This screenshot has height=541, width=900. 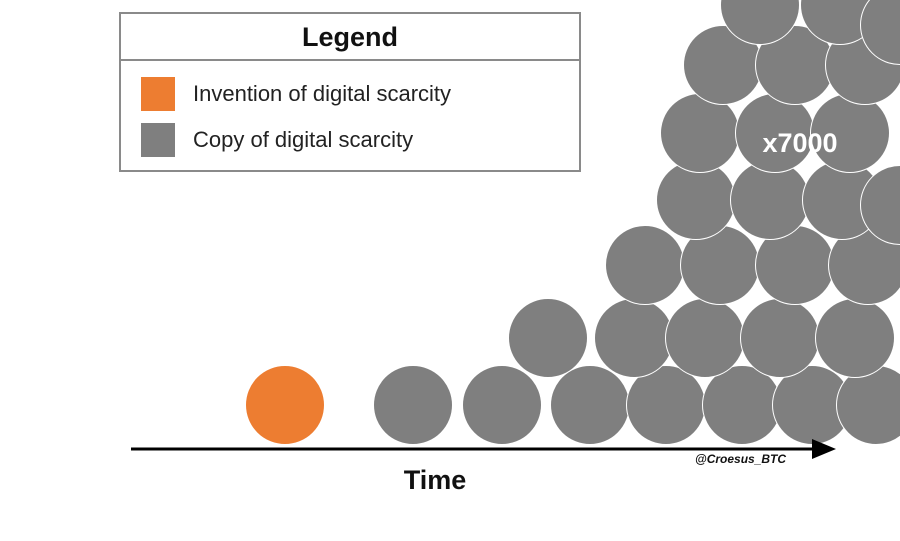 What do you see at coordinates (158, 140) in the screenshot?
I see `gray-swatch` at bounding box center [158, 140].